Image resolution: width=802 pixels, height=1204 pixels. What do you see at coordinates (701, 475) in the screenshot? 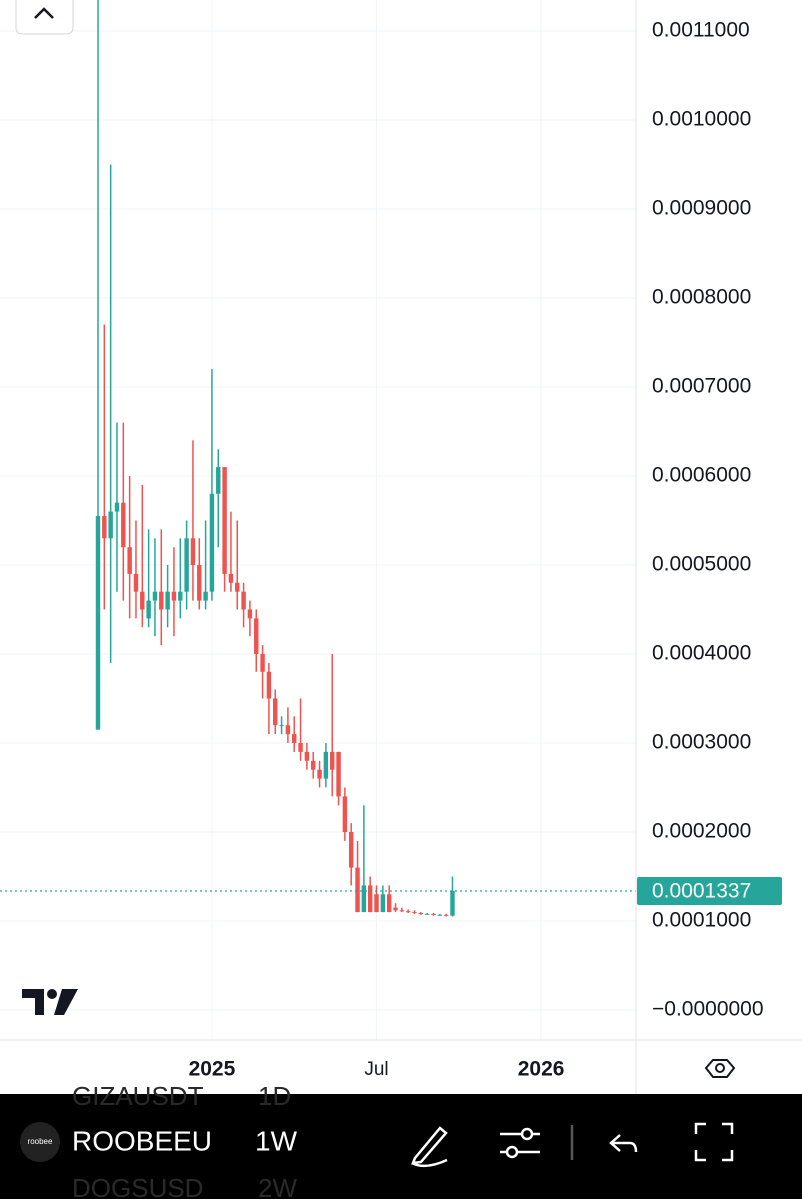
I see `y-tick-label: 0.0006000` at bounding box center [701, 475].